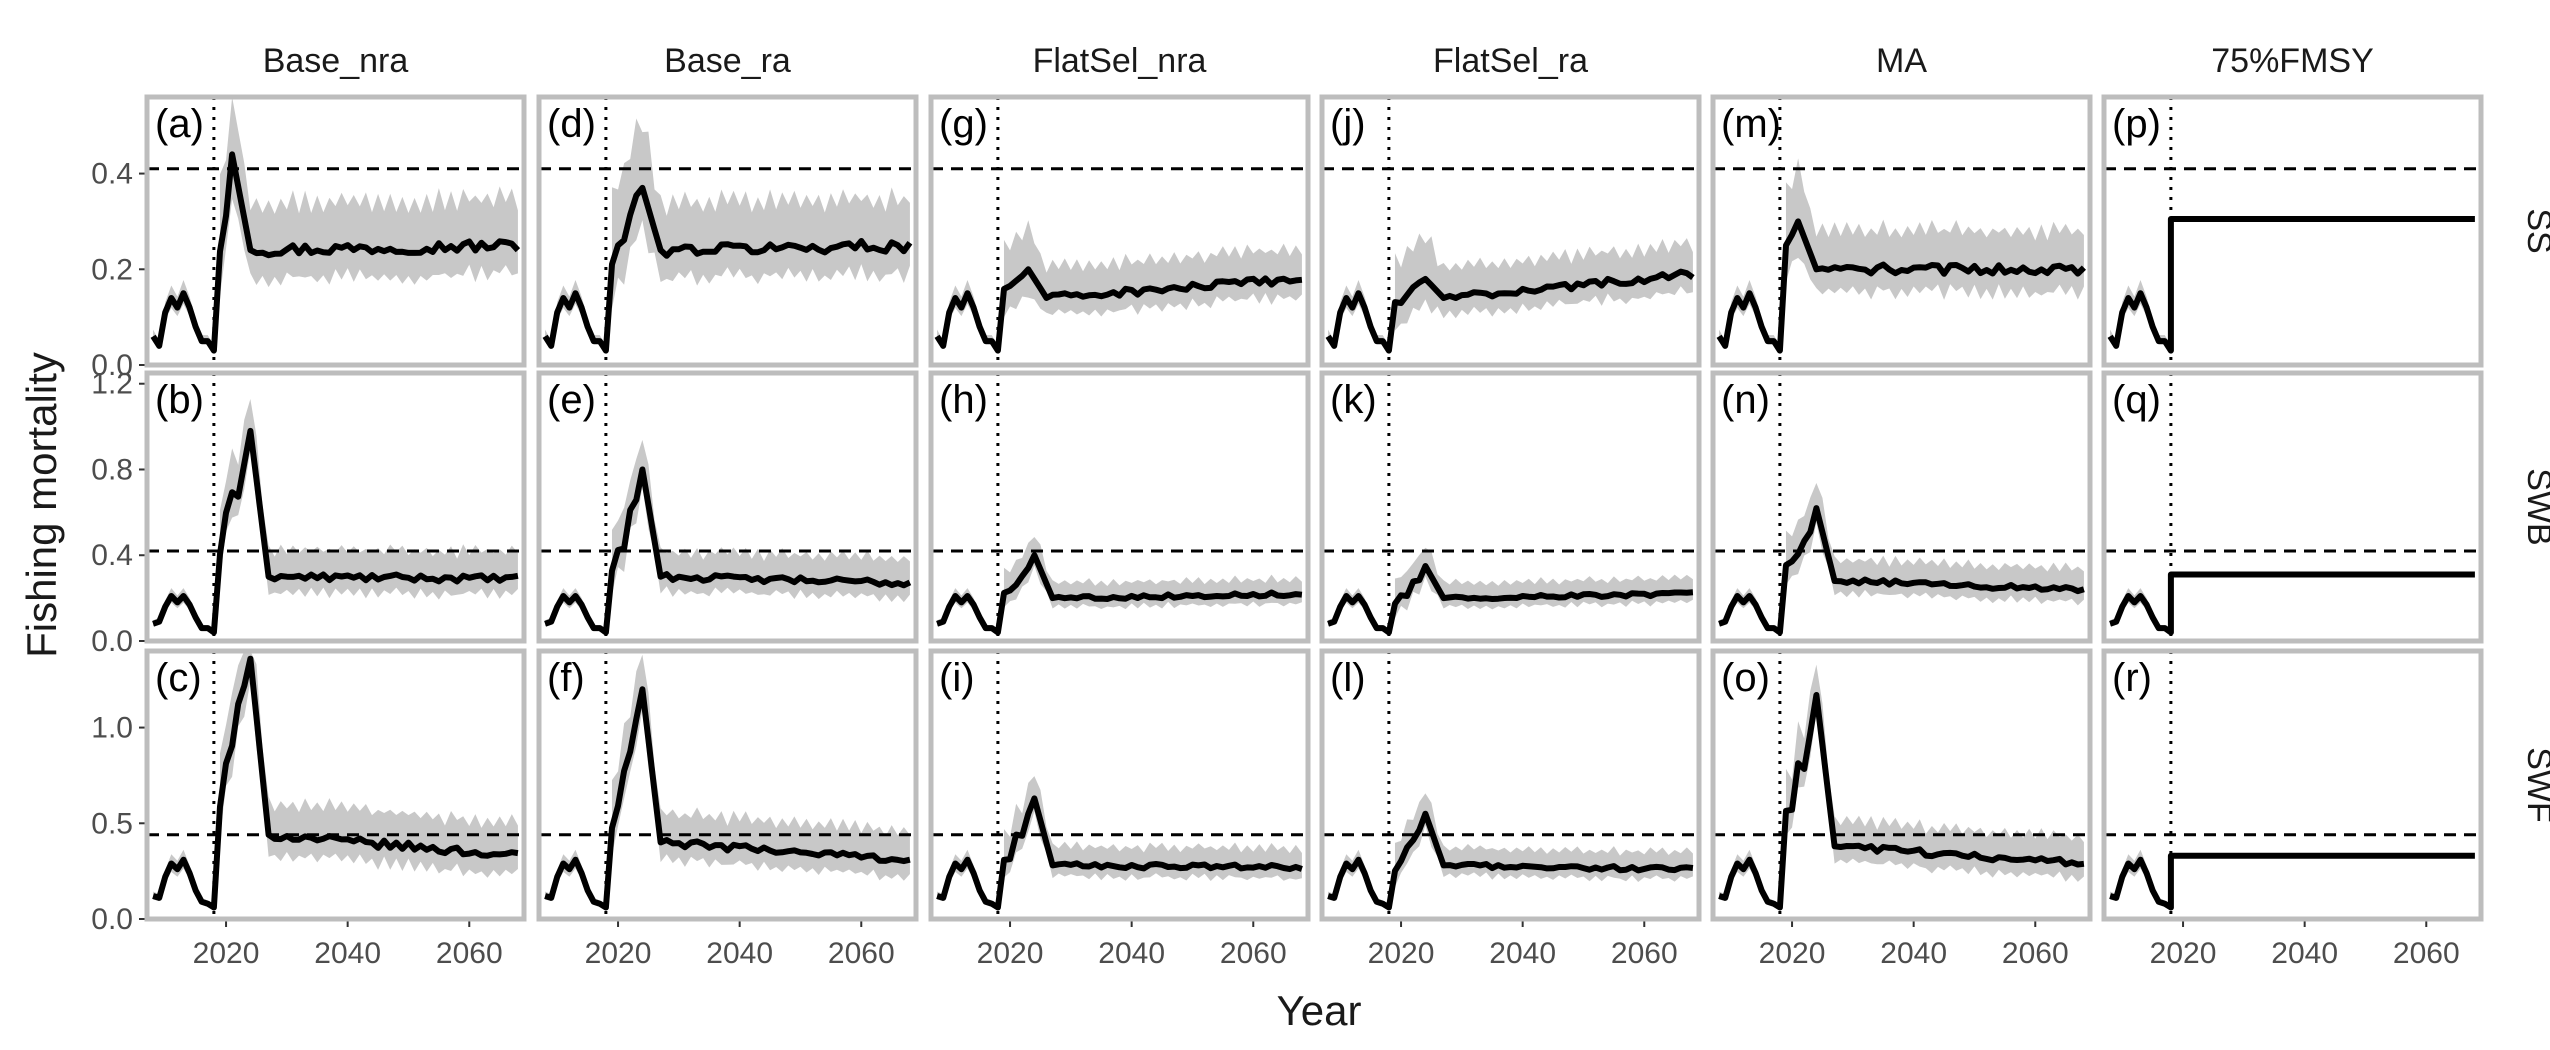 The height and width of the screenshot is (1050, 2550). I want to click on column-title: 75%FMSY, so click(2292, 61).